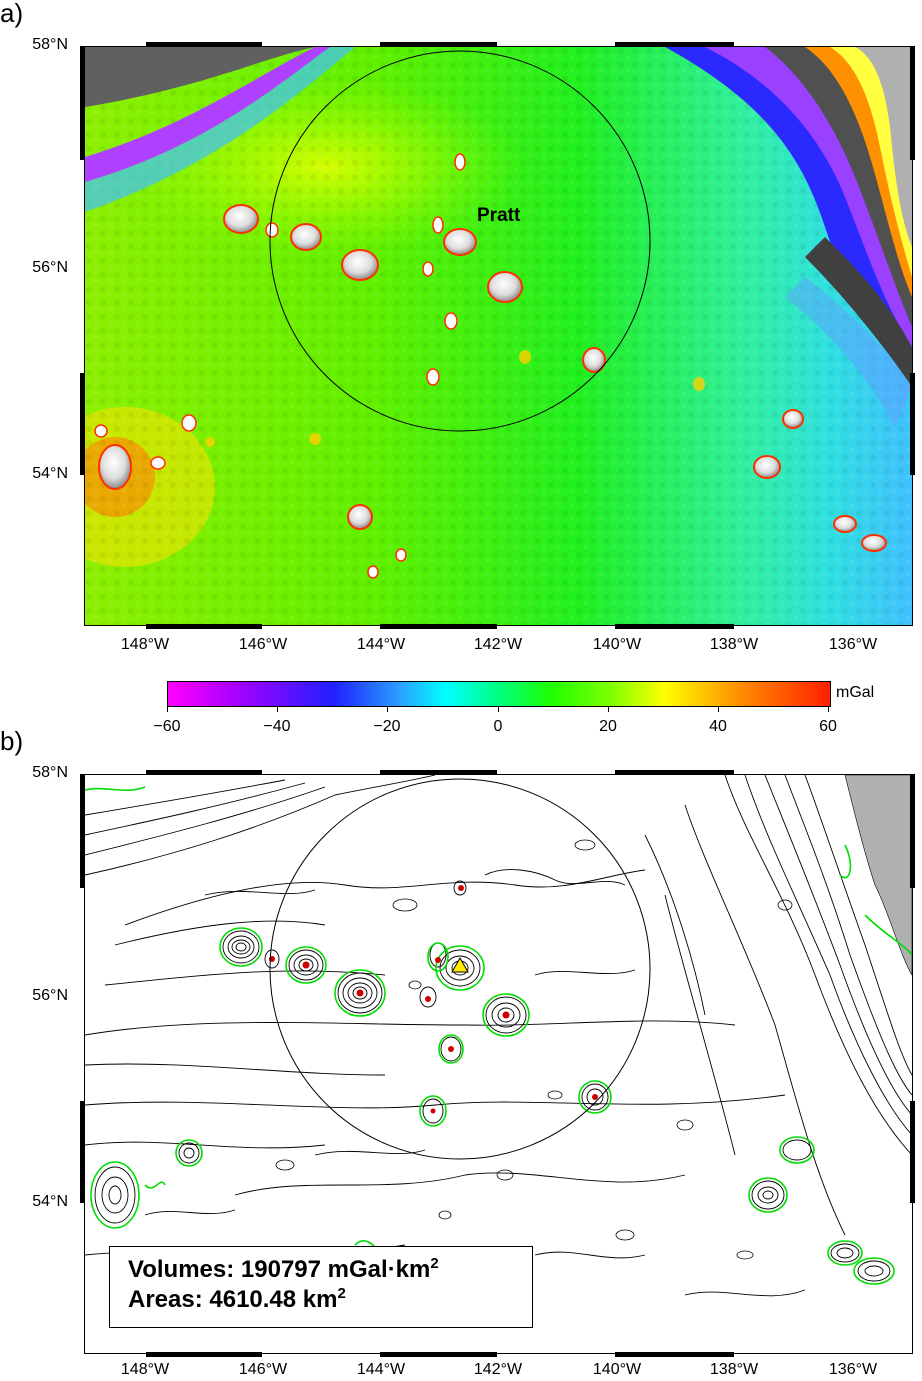 The width and height of the screenshot is (922, 1381). I want to click on y-tick-b-58: 58°N, so click(50, 772).